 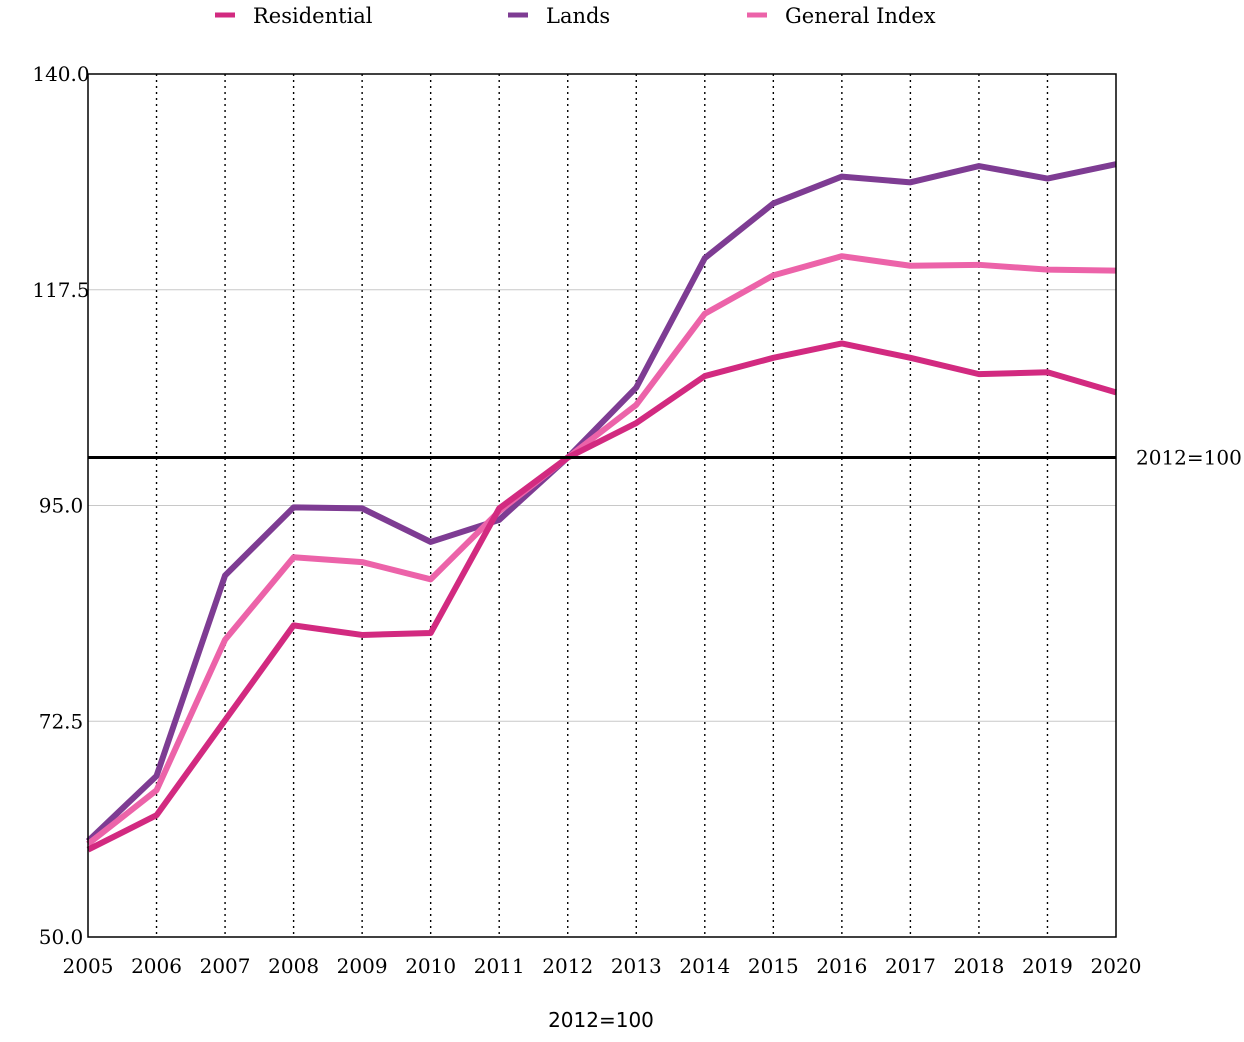 I want to click on legend-item-lands: Lands, so click(x=559, y=16).